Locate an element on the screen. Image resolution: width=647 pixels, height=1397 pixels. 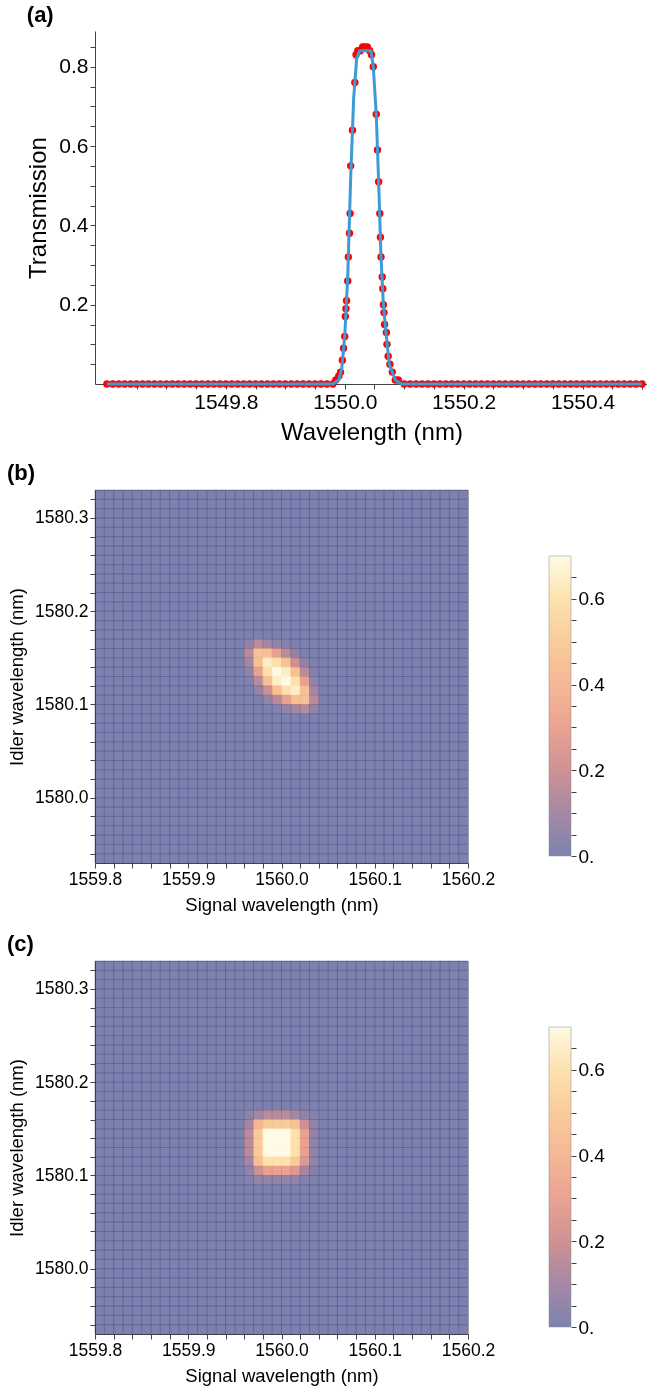
x-axis-title: Wavelength (nm) is located at coordinates (372, 431).